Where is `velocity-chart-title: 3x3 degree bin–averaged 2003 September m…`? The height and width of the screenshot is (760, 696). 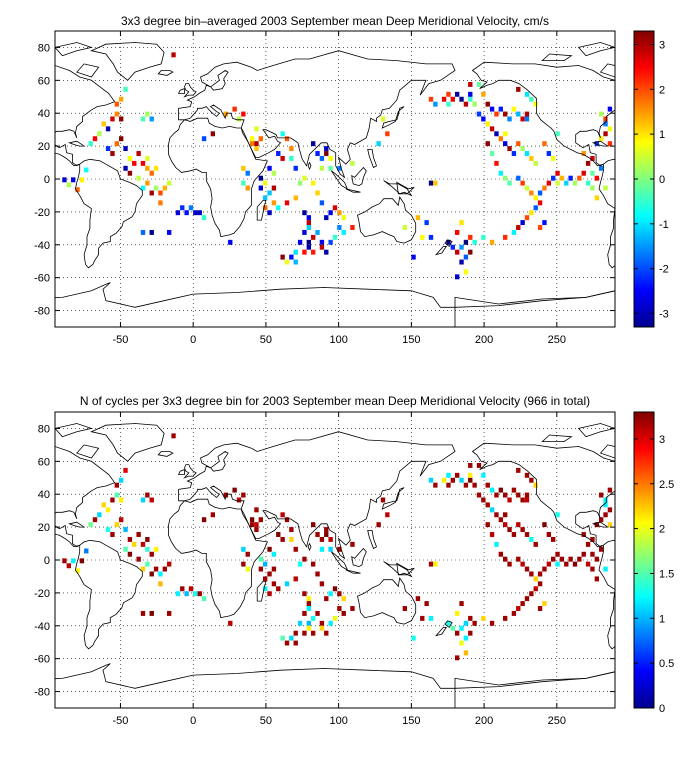
velocity-chart-title: 3x3 degree bin–averaged 2003 September m… is located at coordinates (335, 21).